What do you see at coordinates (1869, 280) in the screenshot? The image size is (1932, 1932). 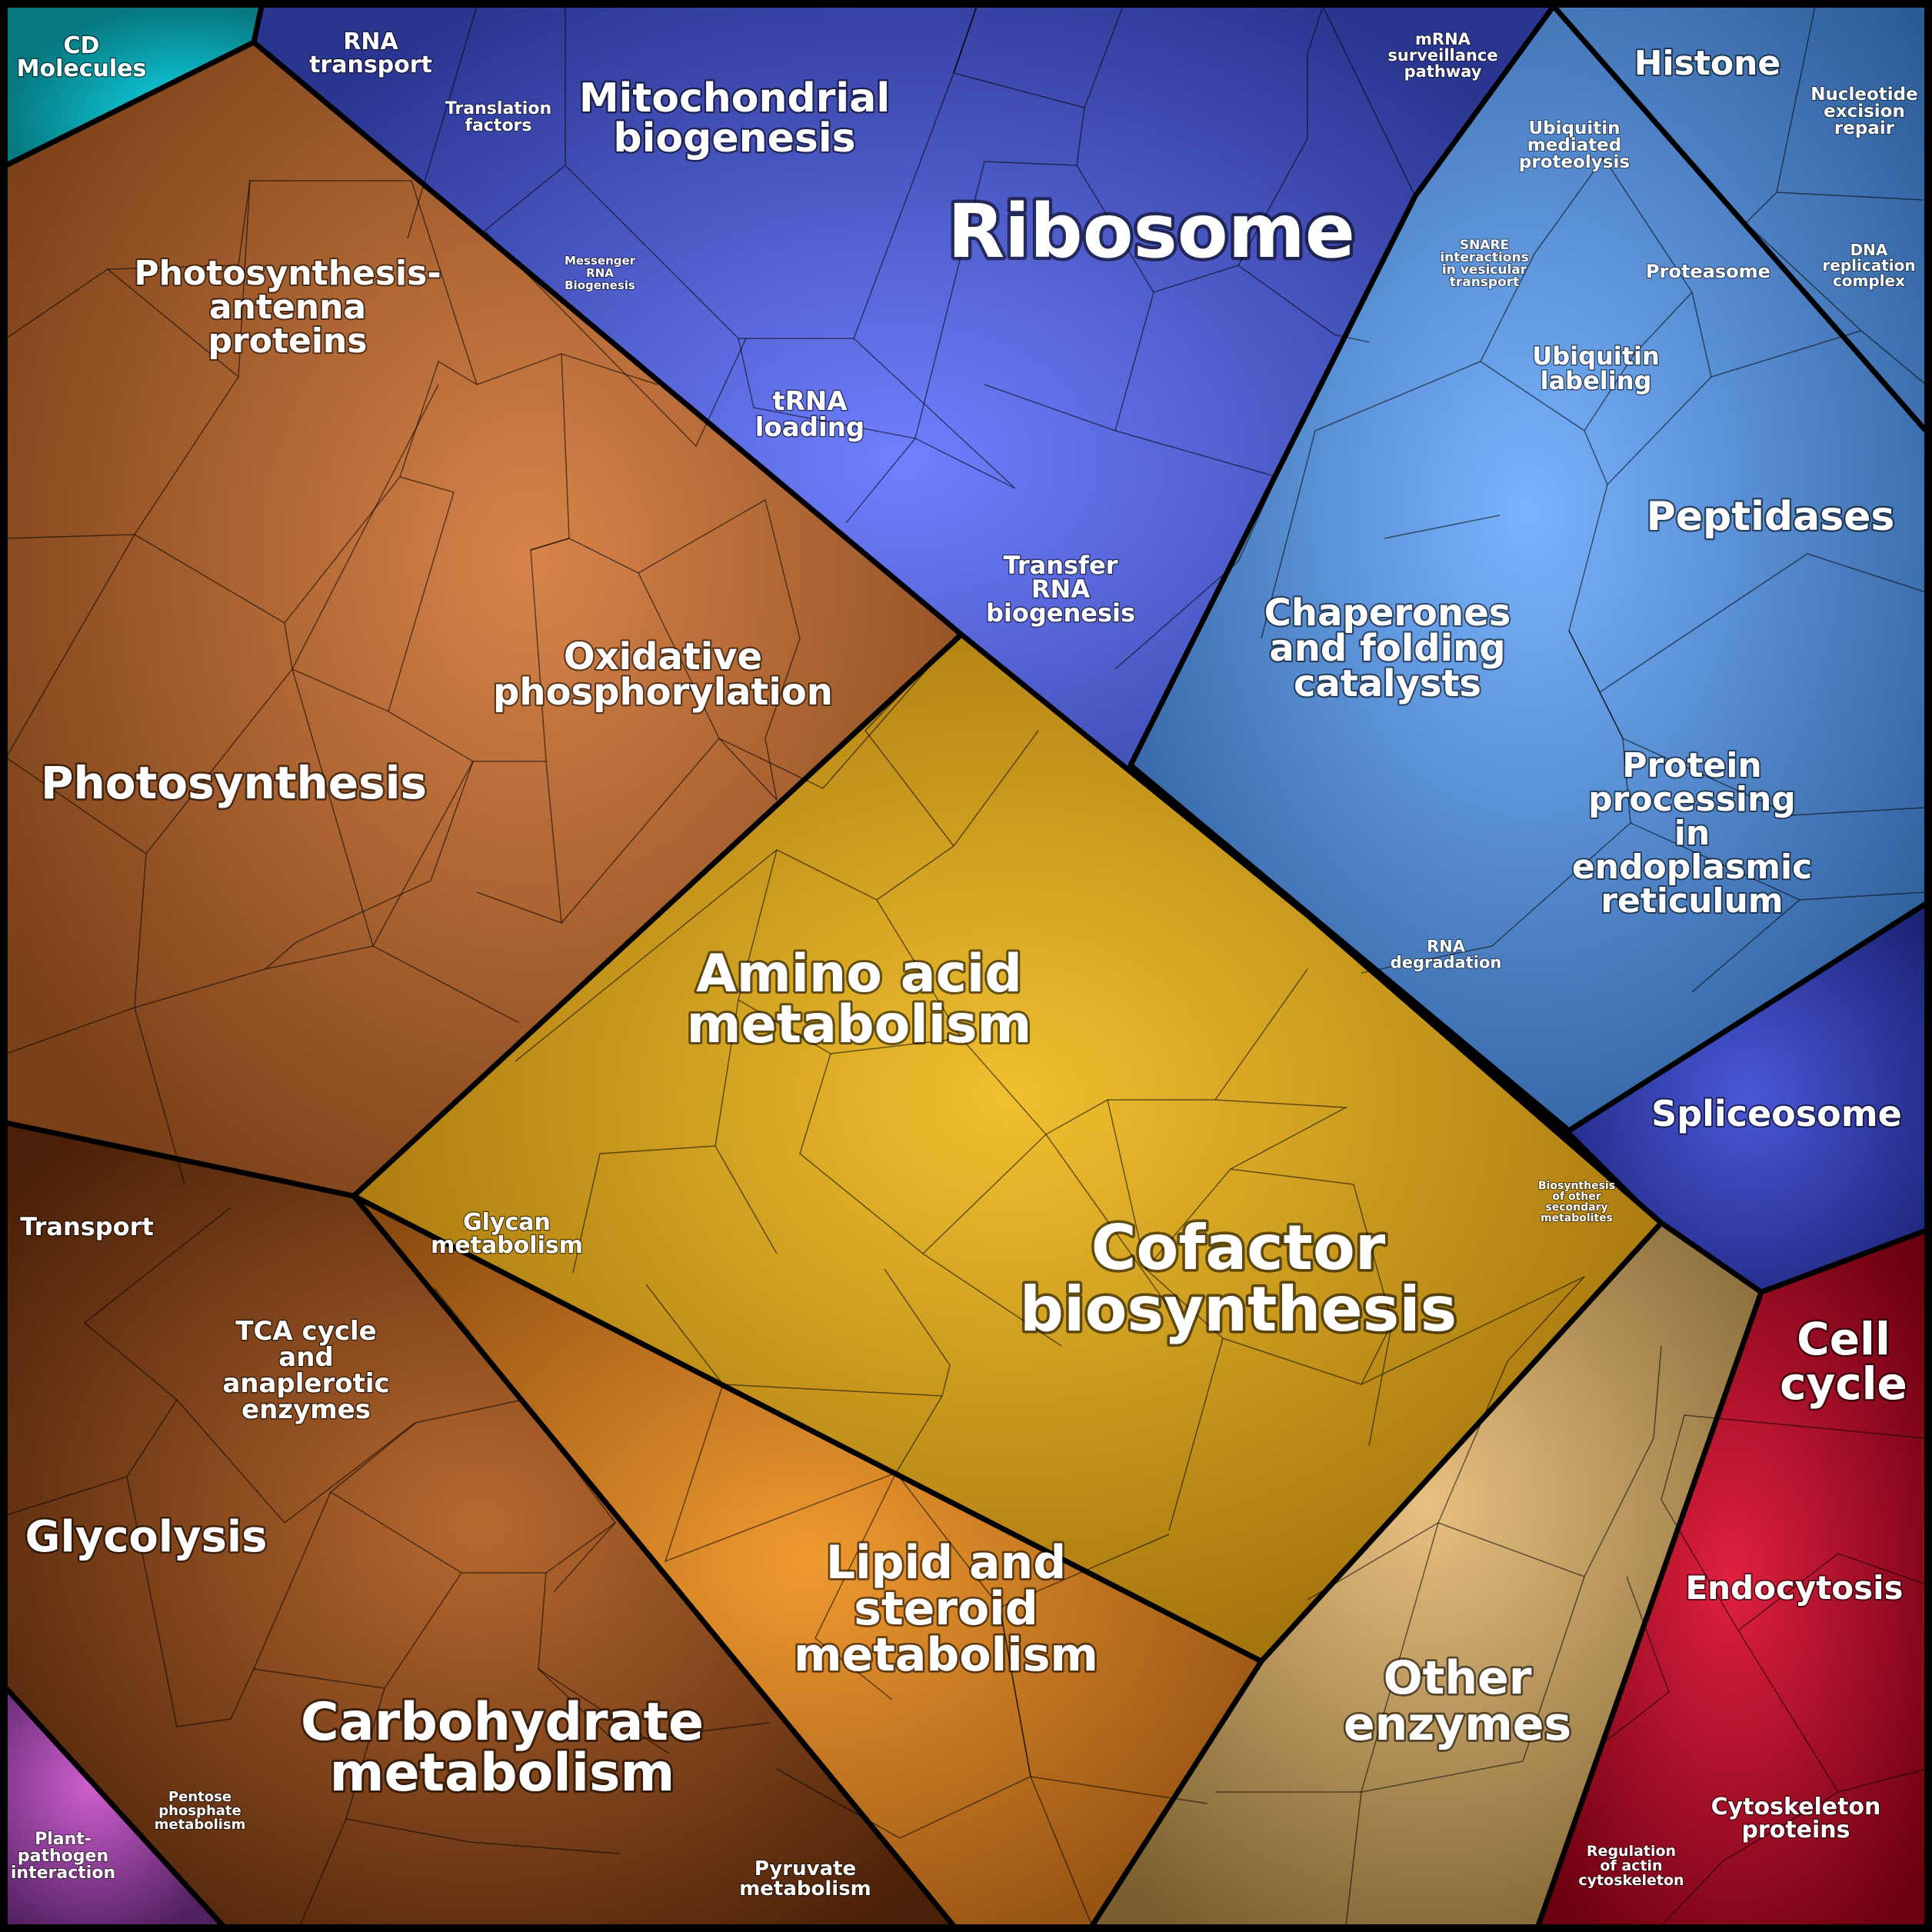 I see `dna-replication-complex-line-3: complex` at bounding box center [1869, 280].